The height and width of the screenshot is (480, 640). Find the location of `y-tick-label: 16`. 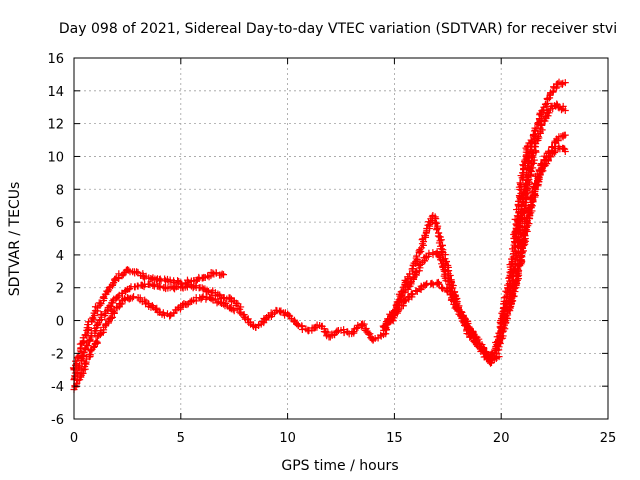

y-tick-label: 16 is located at coordinates (55, 59).